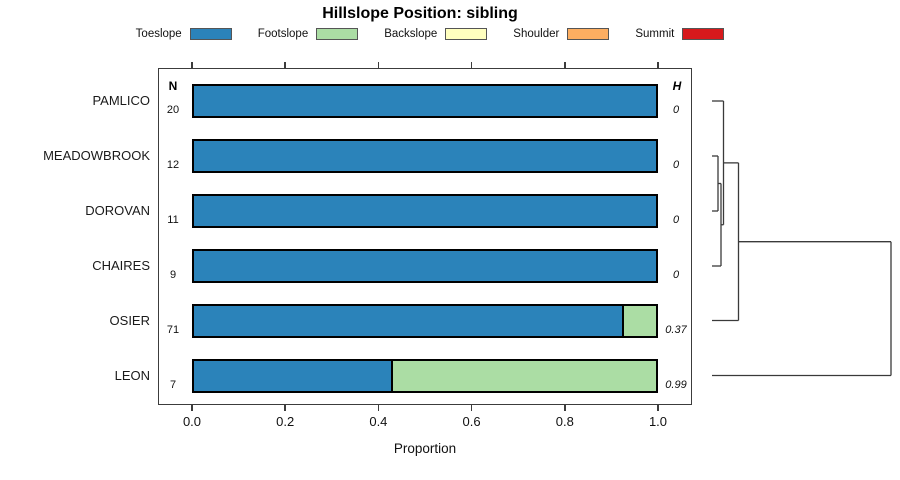 This screenshot has width=900, height=480. Describe the element at coordinates (158, 34) in the screenshot. I see `legend-label: Toeslope` at that location.